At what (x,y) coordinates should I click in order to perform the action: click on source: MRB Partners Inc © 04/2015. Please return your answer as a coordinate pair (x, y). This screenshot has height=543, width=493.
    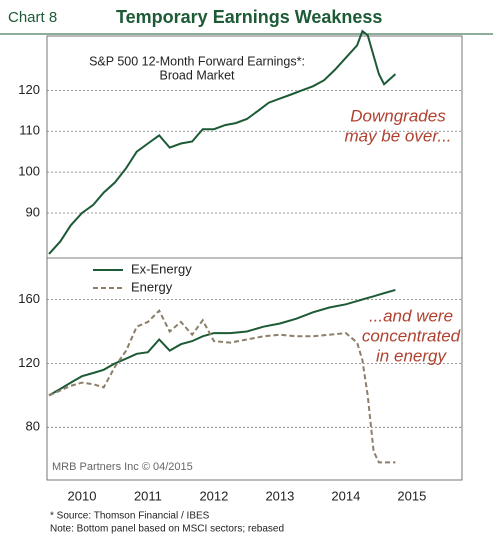
    Looking at the image, I should click on (122, 467).